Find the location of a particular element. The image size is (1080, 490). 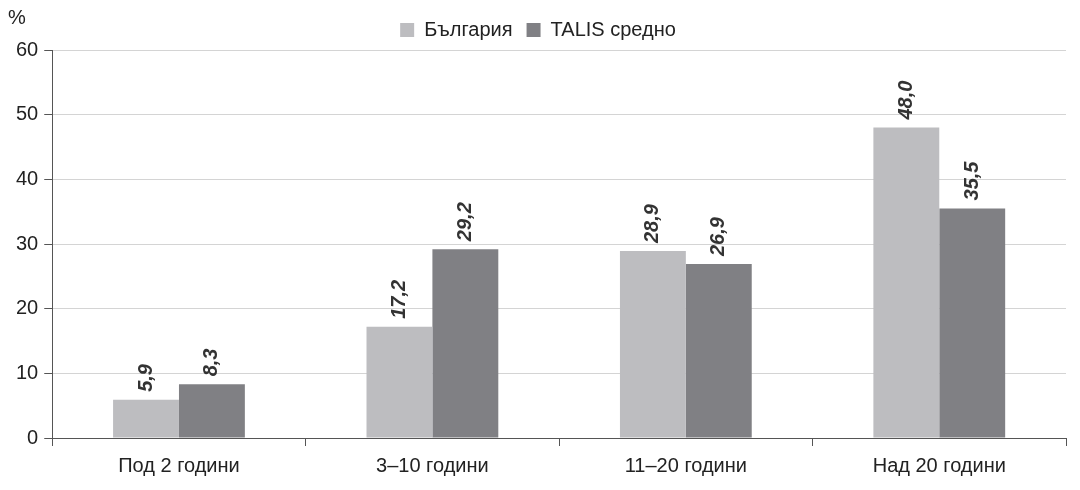

x-tick-label: Над 20 години is located at coordinates (939, 464).